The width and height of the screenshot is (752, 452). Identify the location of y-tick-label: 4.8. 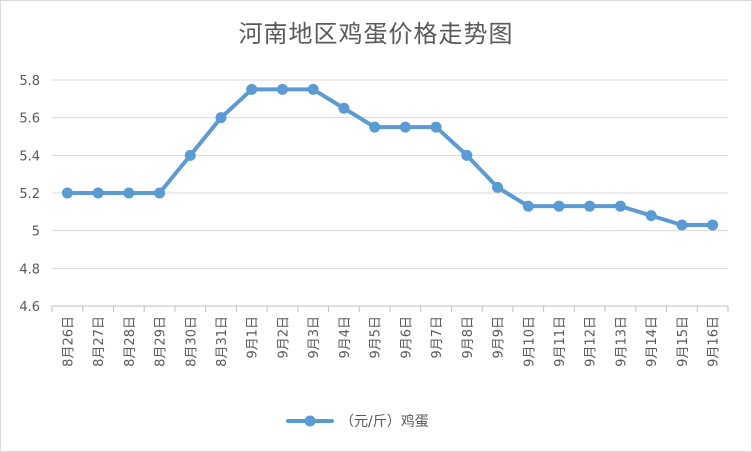
(29, 269).